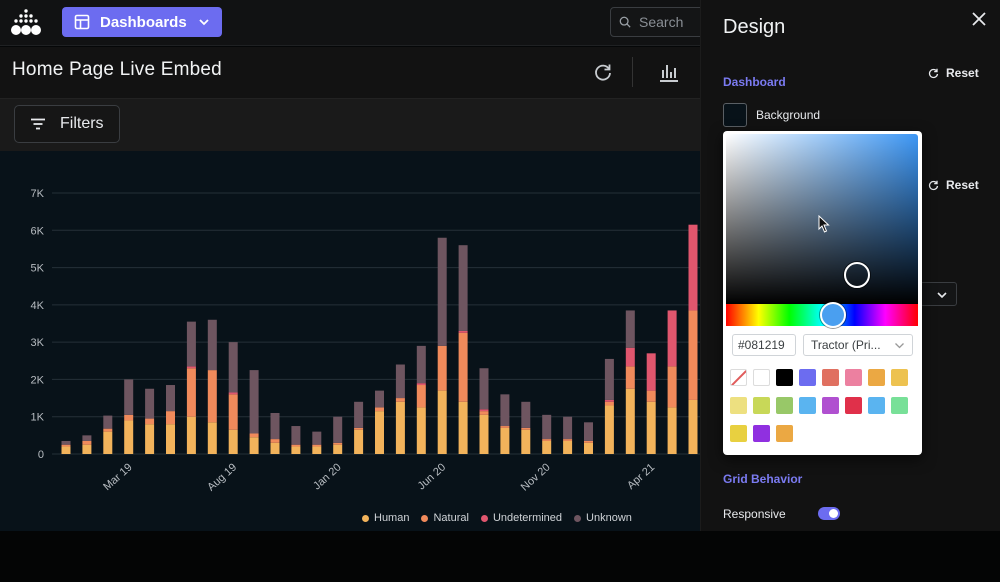  What do you see at coordinates (445, 518) in the screenshot?
I see `legend-item: Natural` at bounding box center [445, 518].